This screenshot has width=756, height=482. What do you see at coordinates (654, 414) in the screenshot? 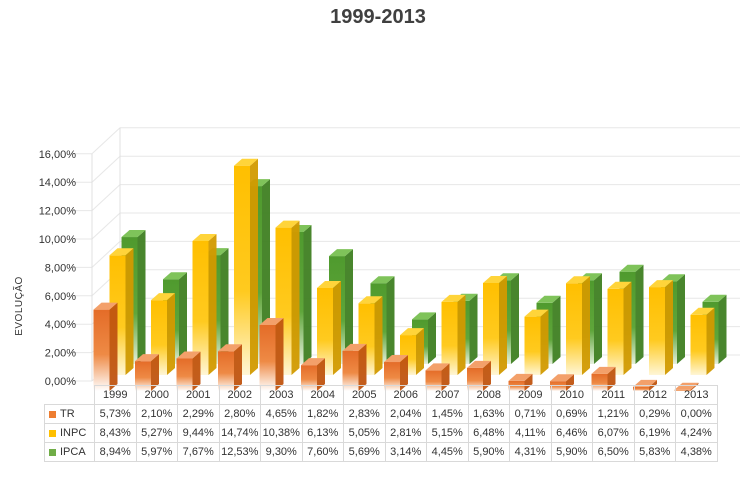
I see `data-label: 0,29%` at bounding box center [654, 414].